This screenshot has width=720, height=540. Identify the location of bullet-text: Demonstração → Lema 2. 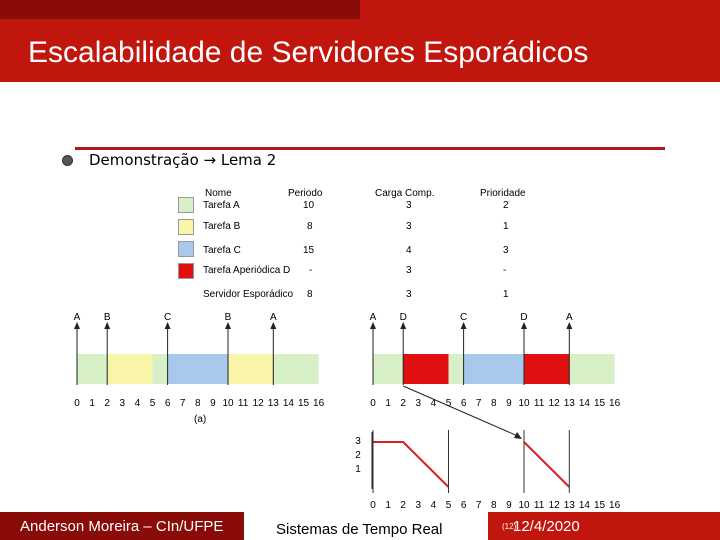
(183, 160).